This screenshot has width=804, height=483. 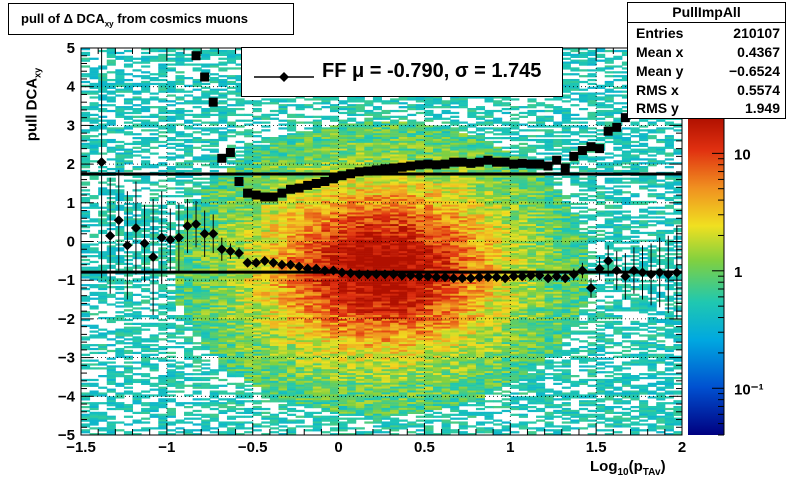 I want to click on x-tick-label: 0, so click(x=338, y=447).